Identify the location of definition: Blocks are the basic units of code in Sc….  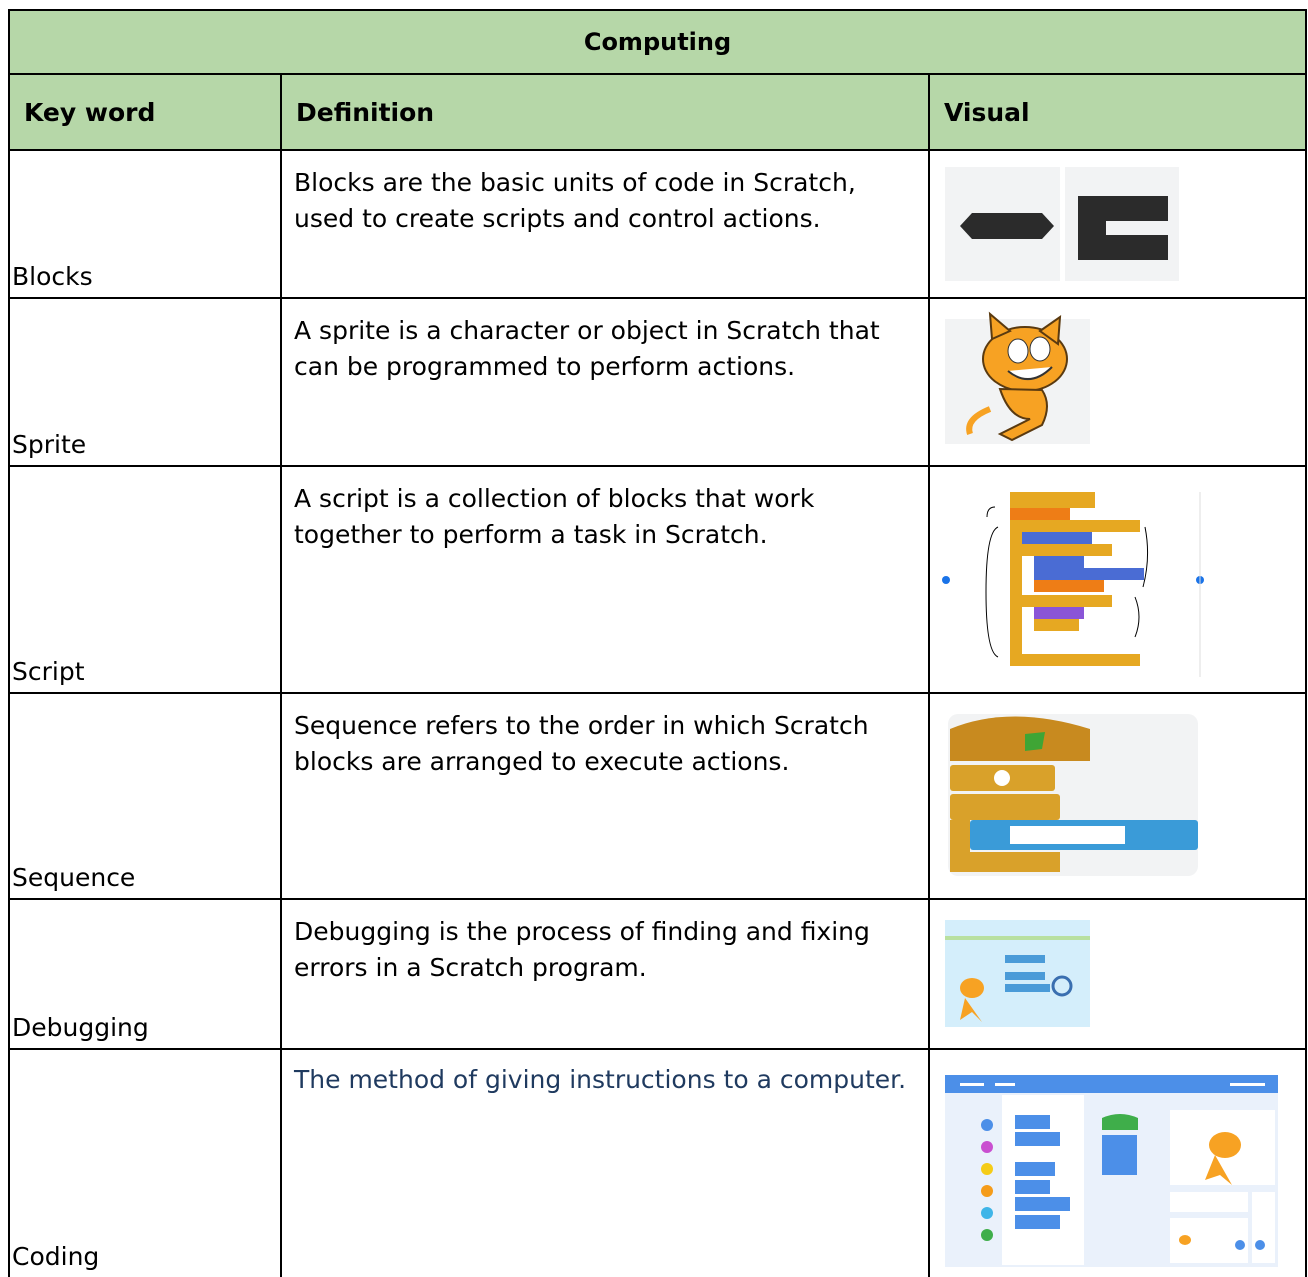
(605, 224).